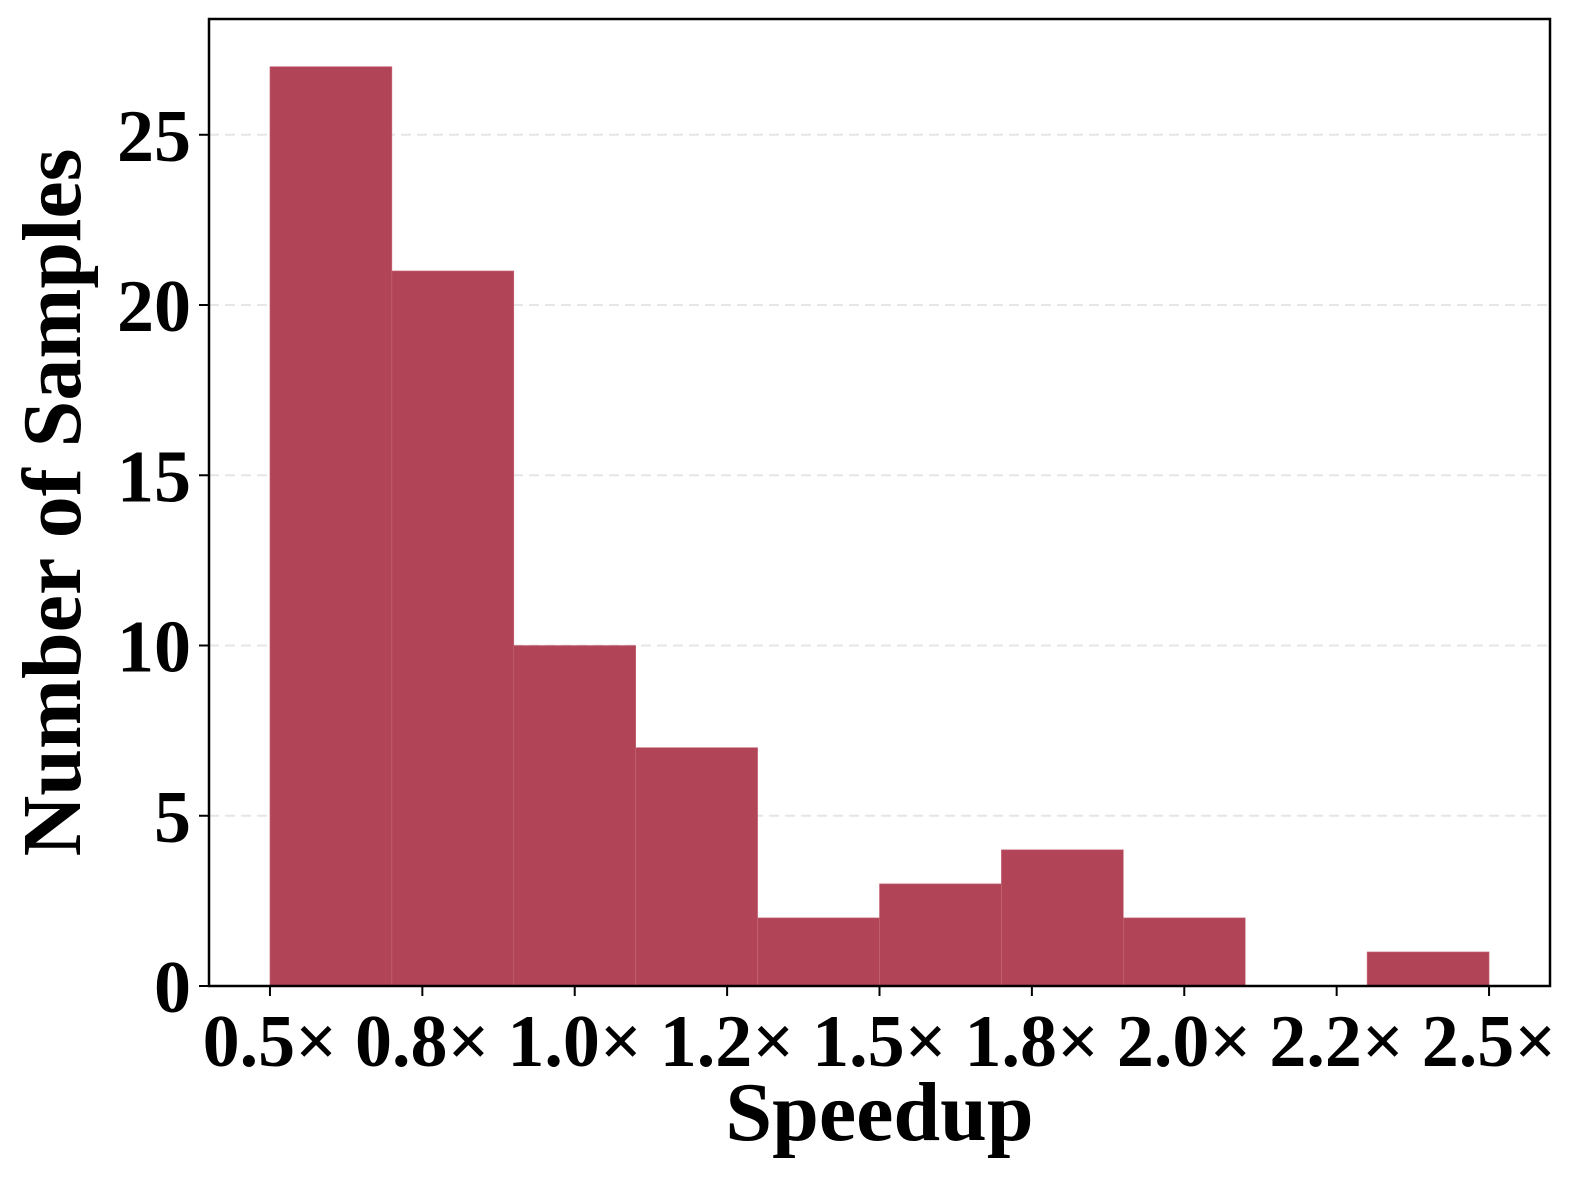  I want to click on y-tick-label: 0, so click(172, 988).